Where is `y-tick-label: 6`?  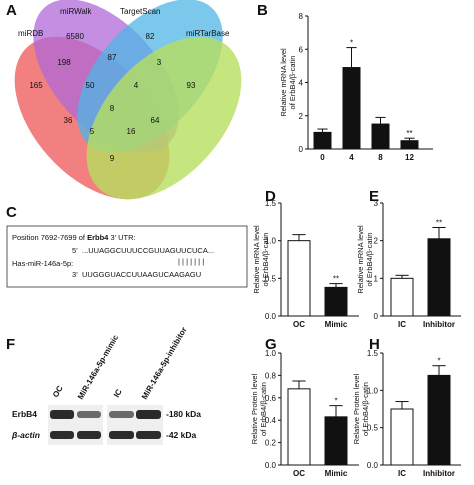
y-tick-label: 6 is located at coordinates (301, 49).